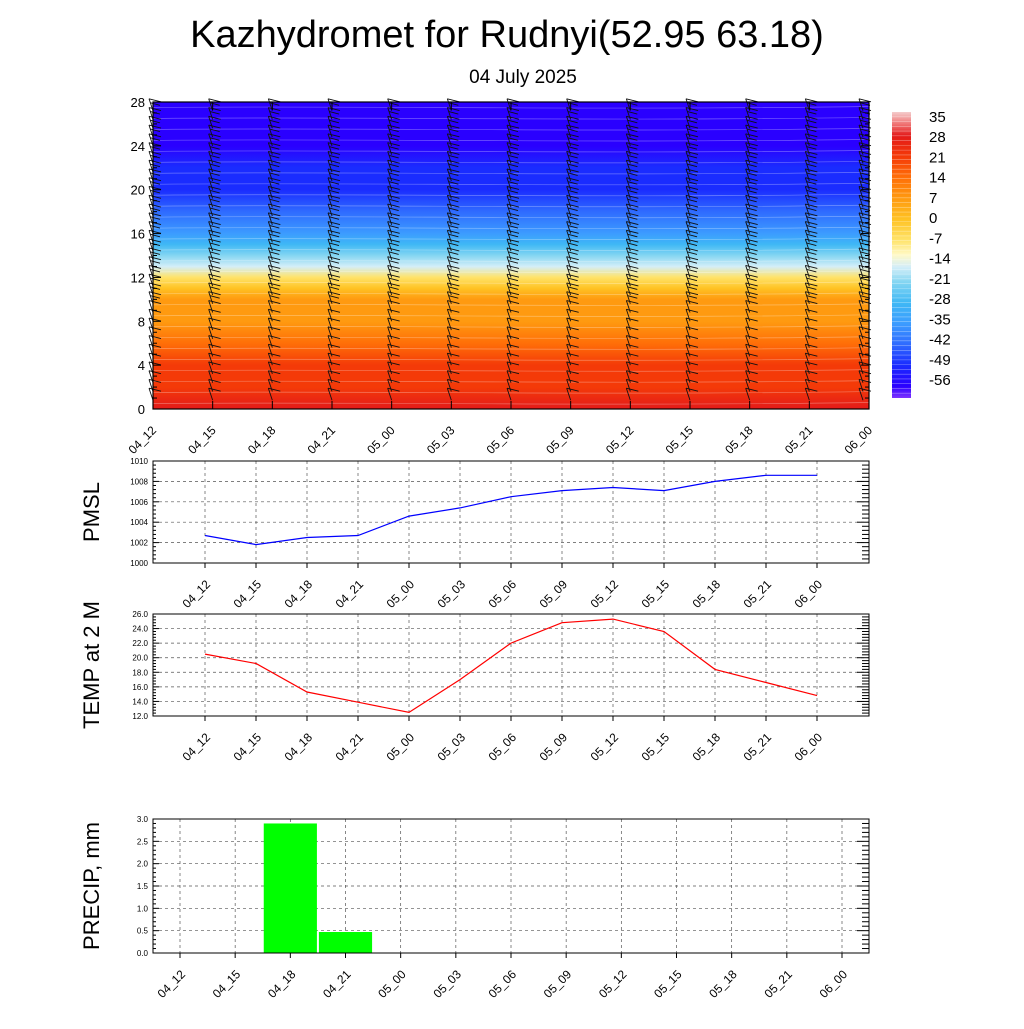  Describe the element at coordinates (501, 440) in the screenshot. I see `heatmap-xtick-label: 05_06` at that location.